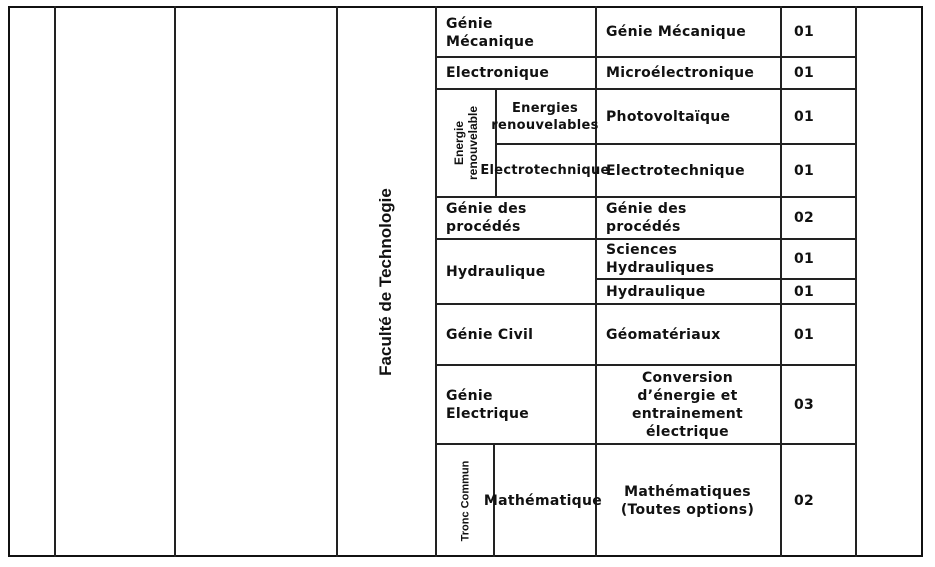 This screenshot has width=935, height=567. Describe the element at coordinates (490, 334) in the screenshot. I see `domain-cell: Génie Civil` at that location.